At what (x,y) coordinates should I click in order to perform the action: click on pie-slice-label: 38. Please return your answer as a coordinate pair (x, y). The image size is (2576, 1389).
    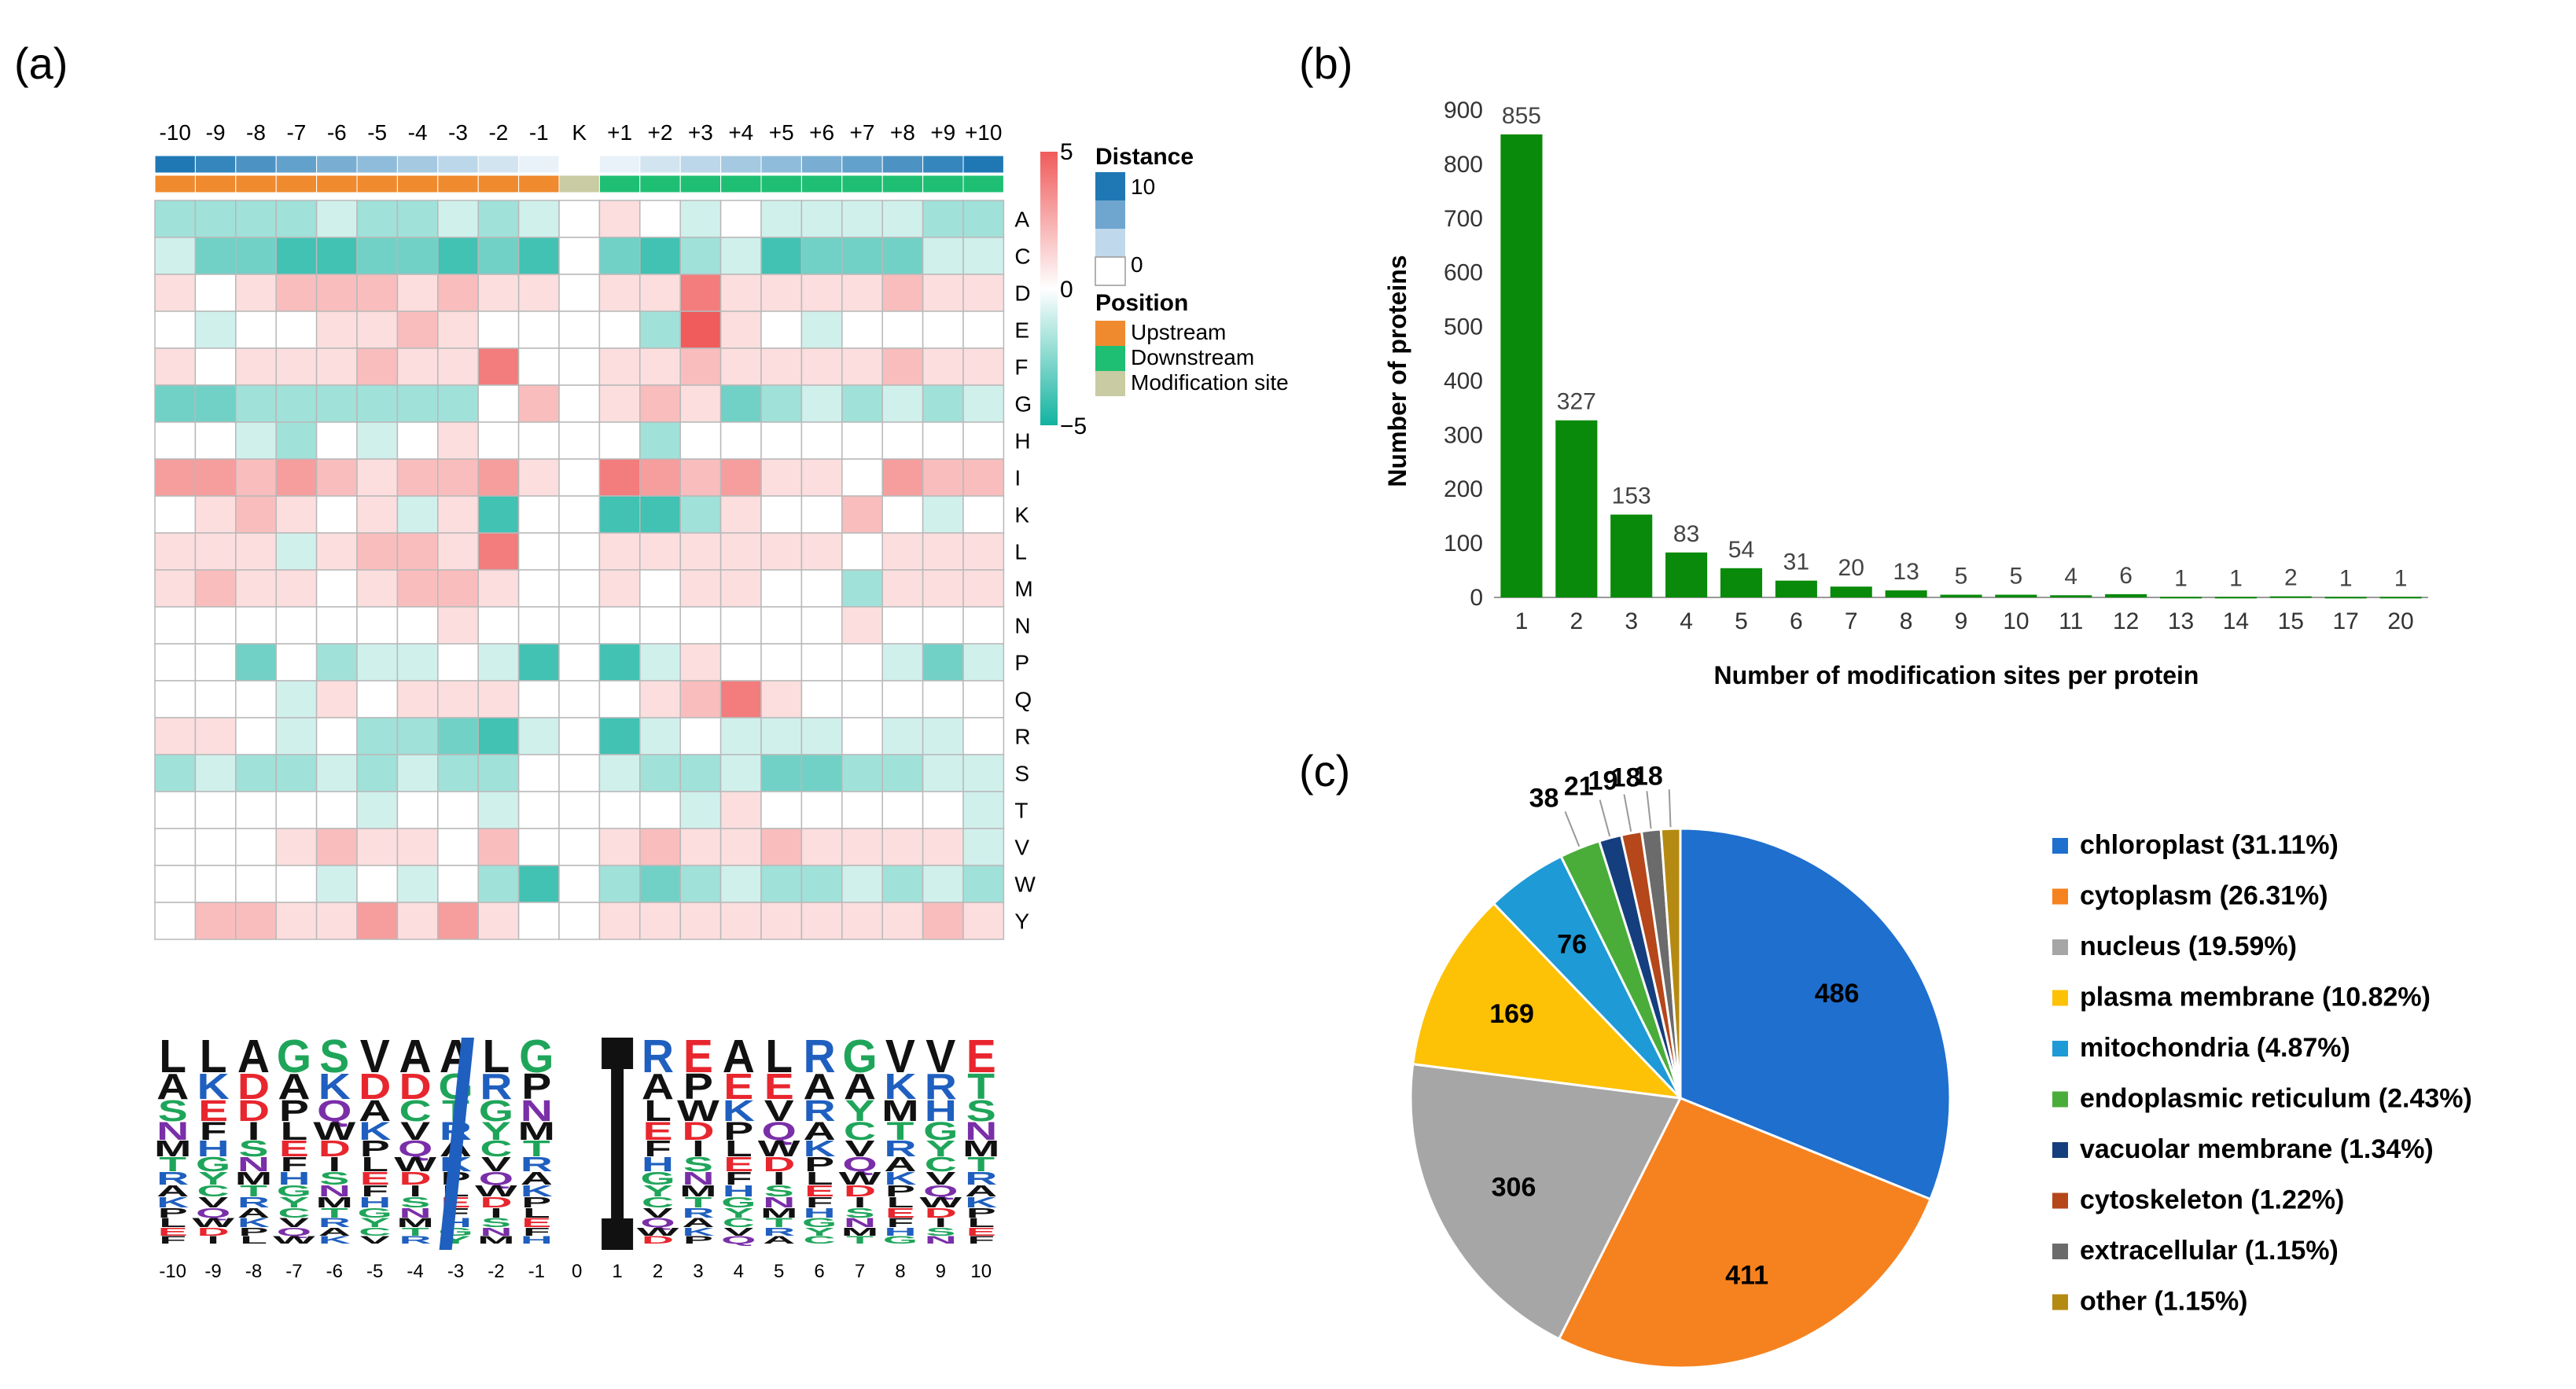
    Looking at the image, I should click on (1544, 798).